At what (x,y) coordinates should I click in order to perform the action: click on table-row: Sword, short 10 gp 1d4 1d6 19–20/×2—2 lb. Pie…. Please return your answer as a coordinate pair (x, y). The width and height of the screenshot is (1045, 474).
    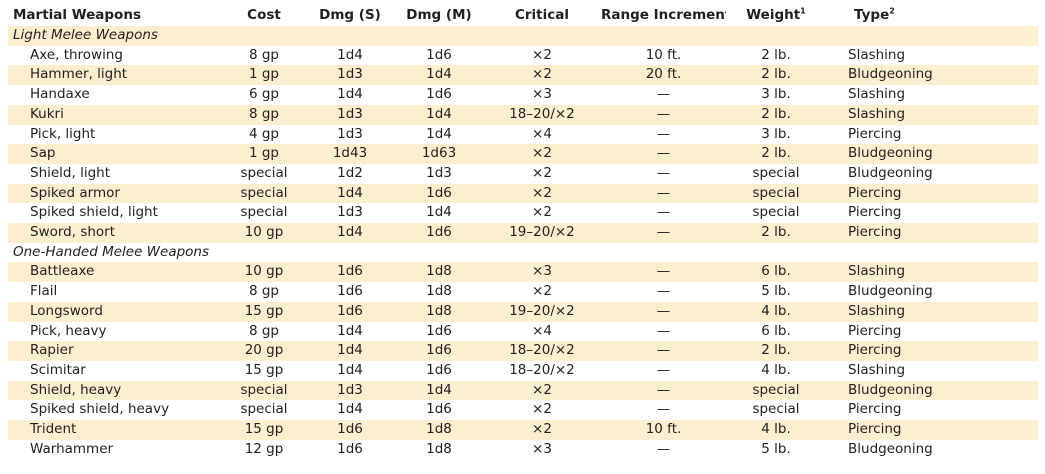
    Looking at the image, I should click on (523, 233).